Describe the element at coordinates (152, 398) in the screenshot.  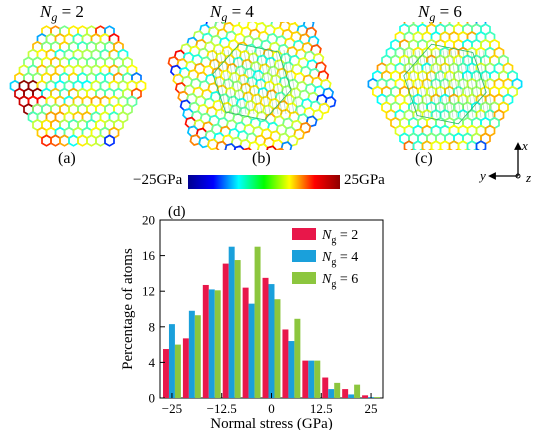
I see `y-tick-label: 0` at that location.